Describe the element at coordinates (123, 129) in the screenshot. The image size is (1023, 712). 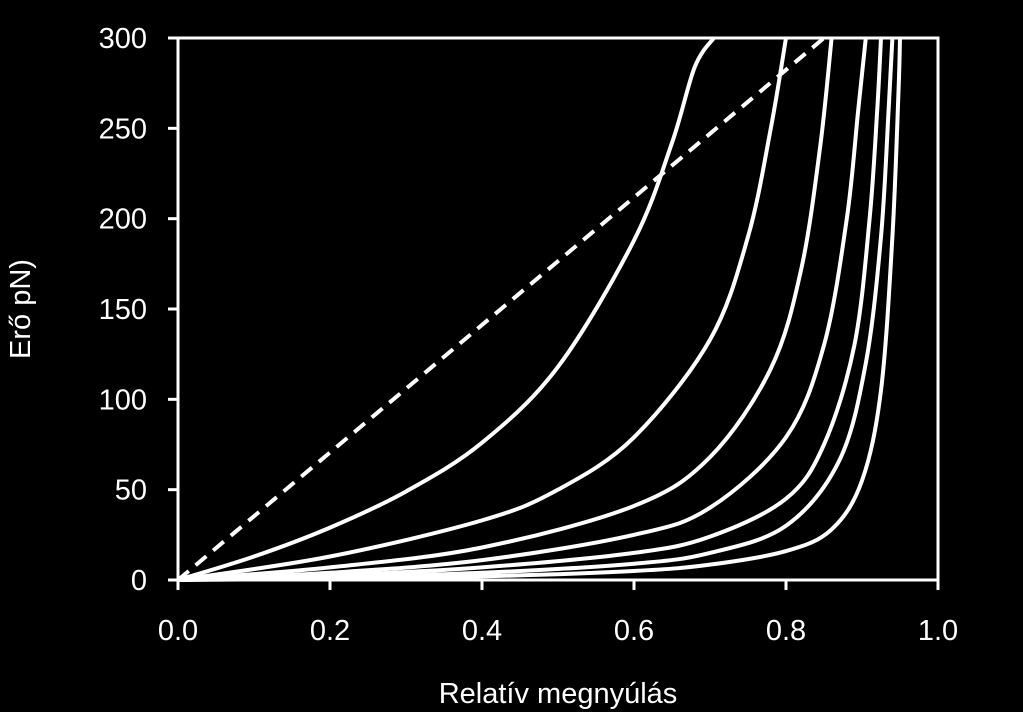
I see `y-tick-label: 250` at that location.